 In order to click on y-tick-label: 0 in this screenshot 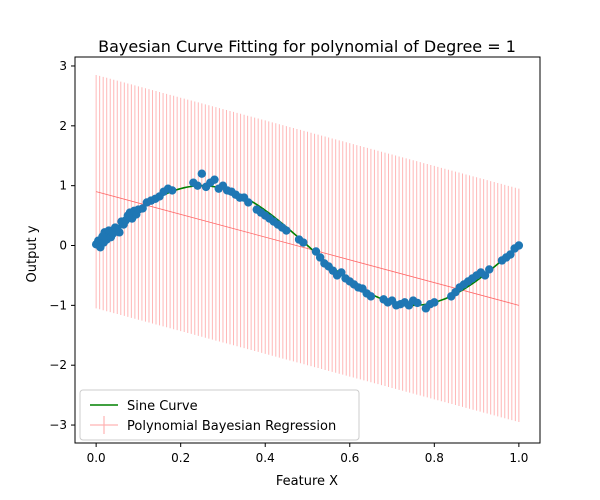, I will do `click(63, 246)`.